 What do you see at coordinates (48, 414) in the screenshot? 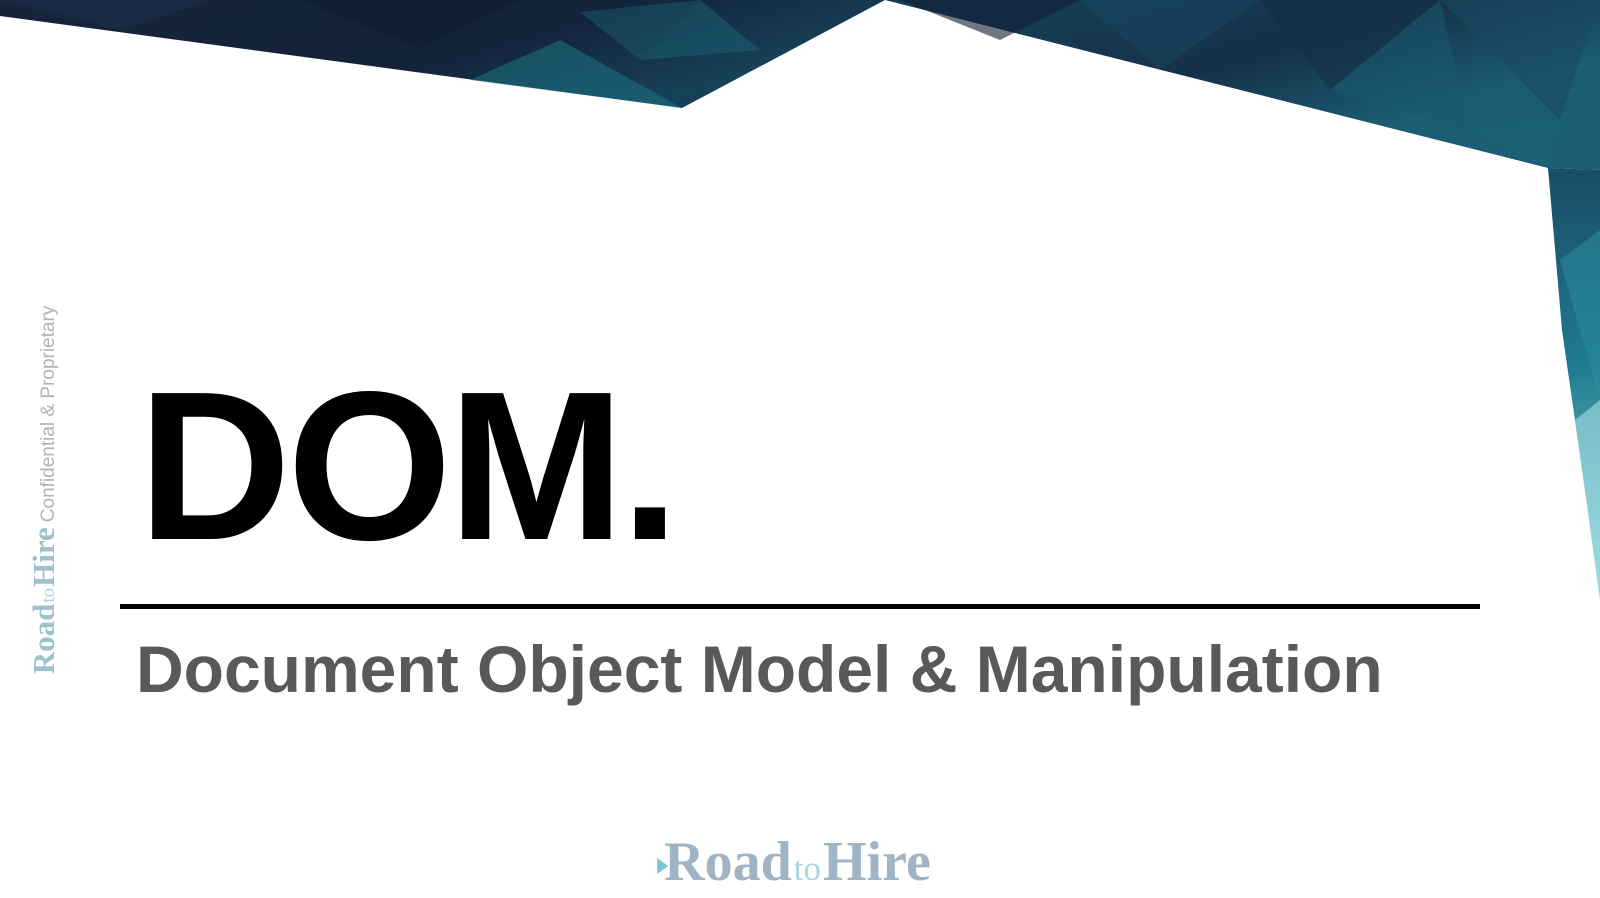
I see `watermark-confidential-notice: Confidential & Proprietary` at bounding box center [48, 414].